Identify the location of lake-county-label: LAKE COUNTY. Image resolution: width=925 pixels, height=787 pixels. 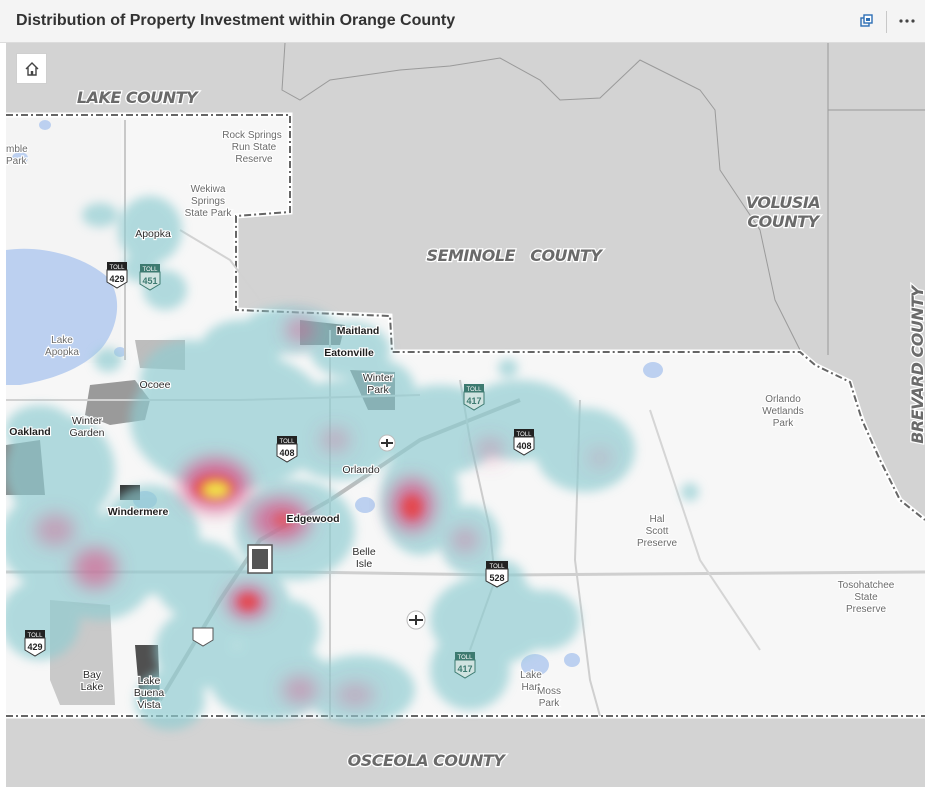
(138, 97).